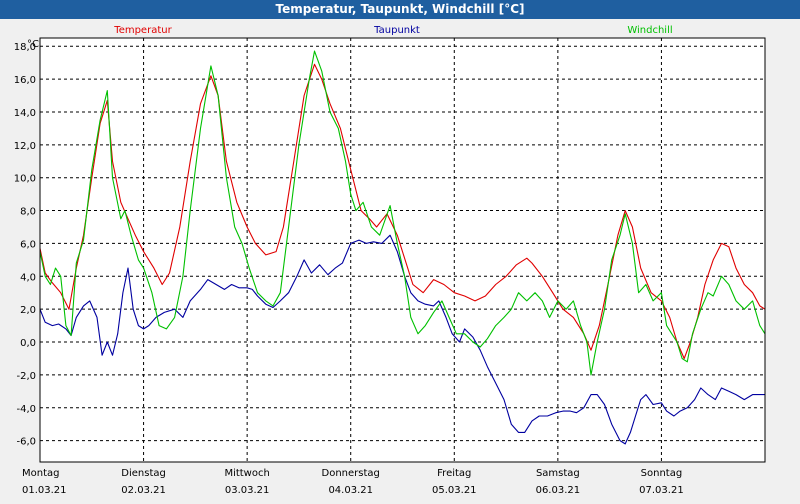 This screenshot has width=800, height=504. Describe the element at coordinates (649, 30) in the screenshot. I see `legend-entry-windchill: Windchill` at that location.